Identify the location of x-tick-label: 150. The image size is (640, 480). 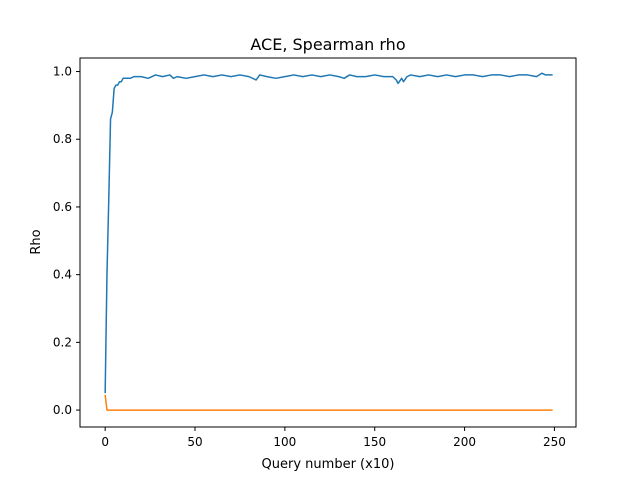
(374, 442).